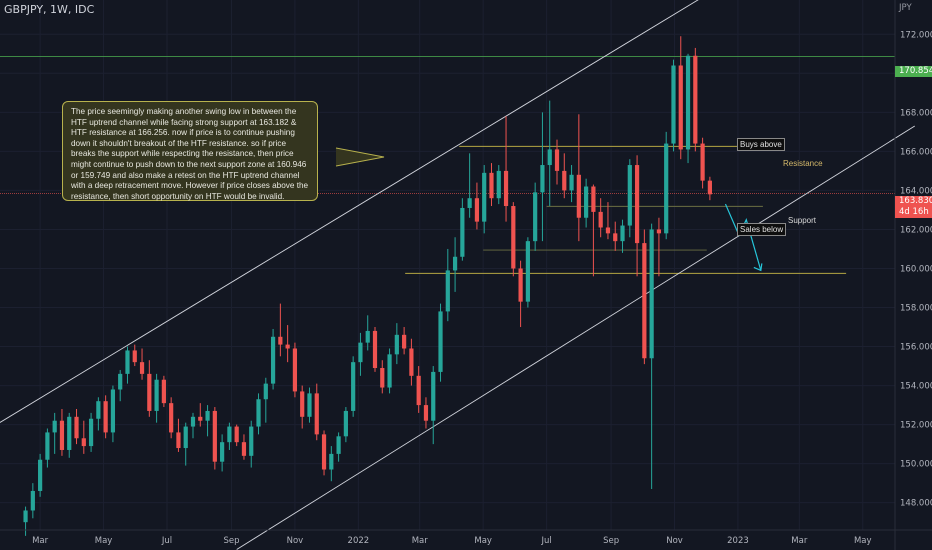 Image resolution: width=932 pixels, height=550 pixels. I want to click on y-tick-label: 154.000, so click(916, 387).